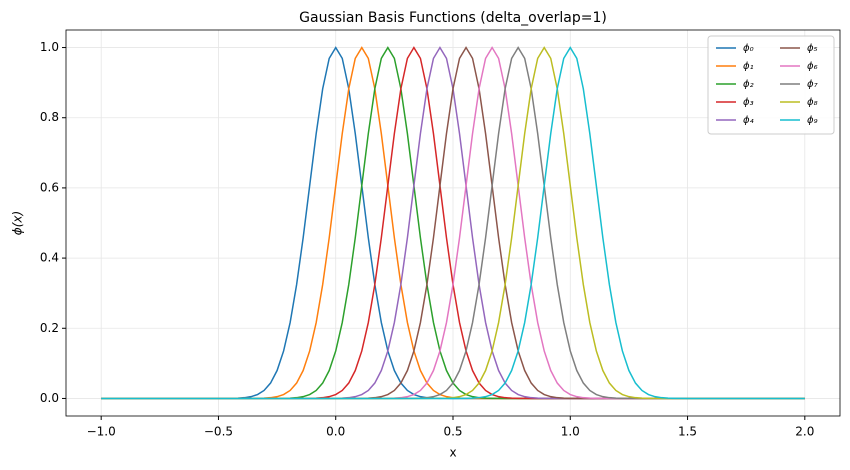 This screenshot has width=850, height=470. What do you see at coordinates (335, 432) in the screenshot?
I see `x-tick-label: 0.0` at bounding box center [335, 432].